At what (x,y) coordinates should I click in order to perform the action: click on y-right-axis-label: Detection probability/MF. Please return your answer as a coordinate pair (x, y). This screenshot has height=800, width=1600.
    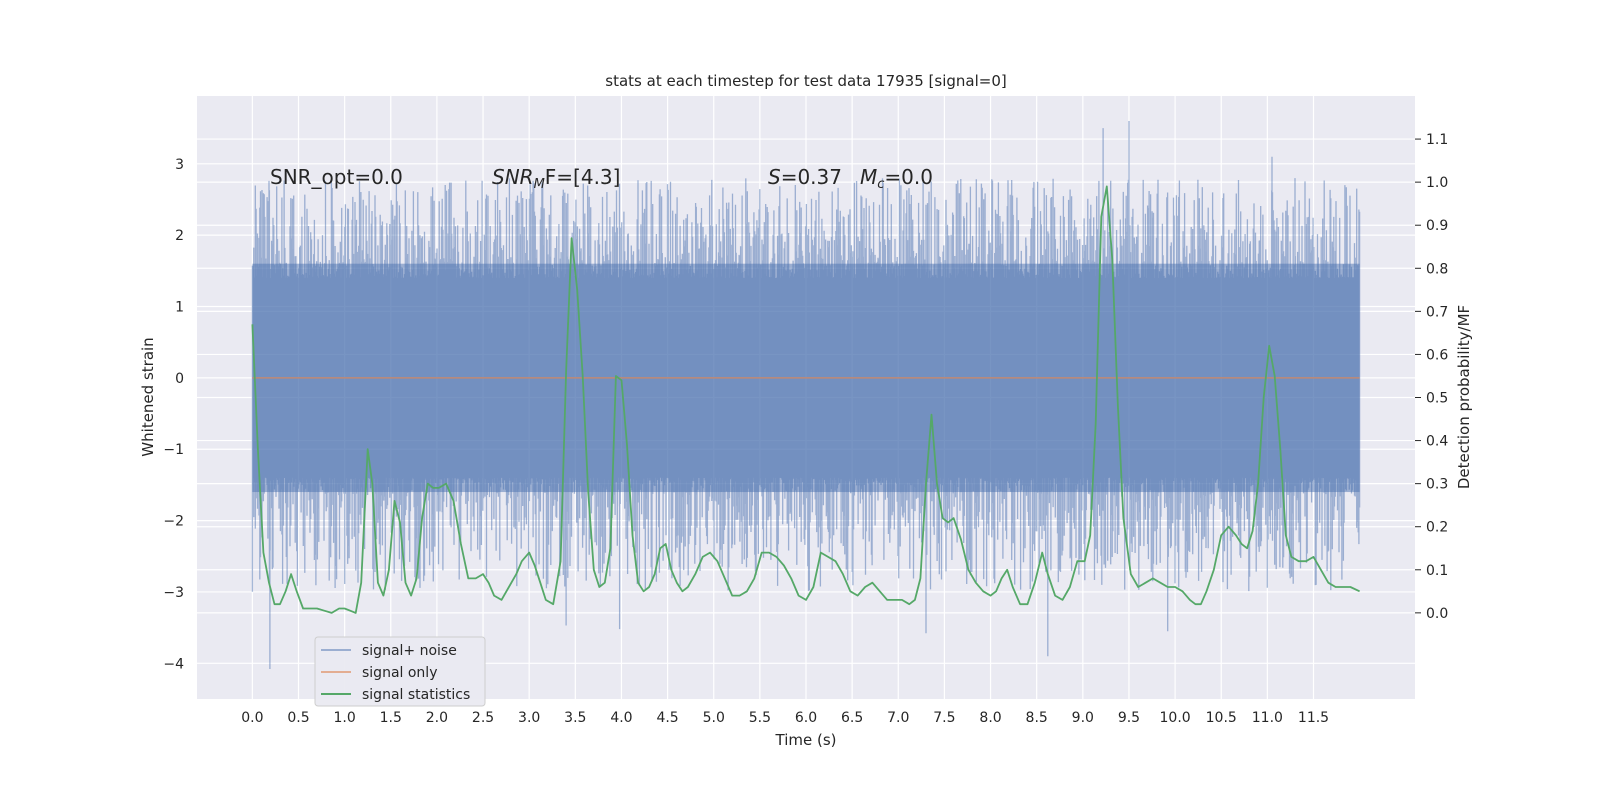
    Looking at the image, I should click on (1464, 397).